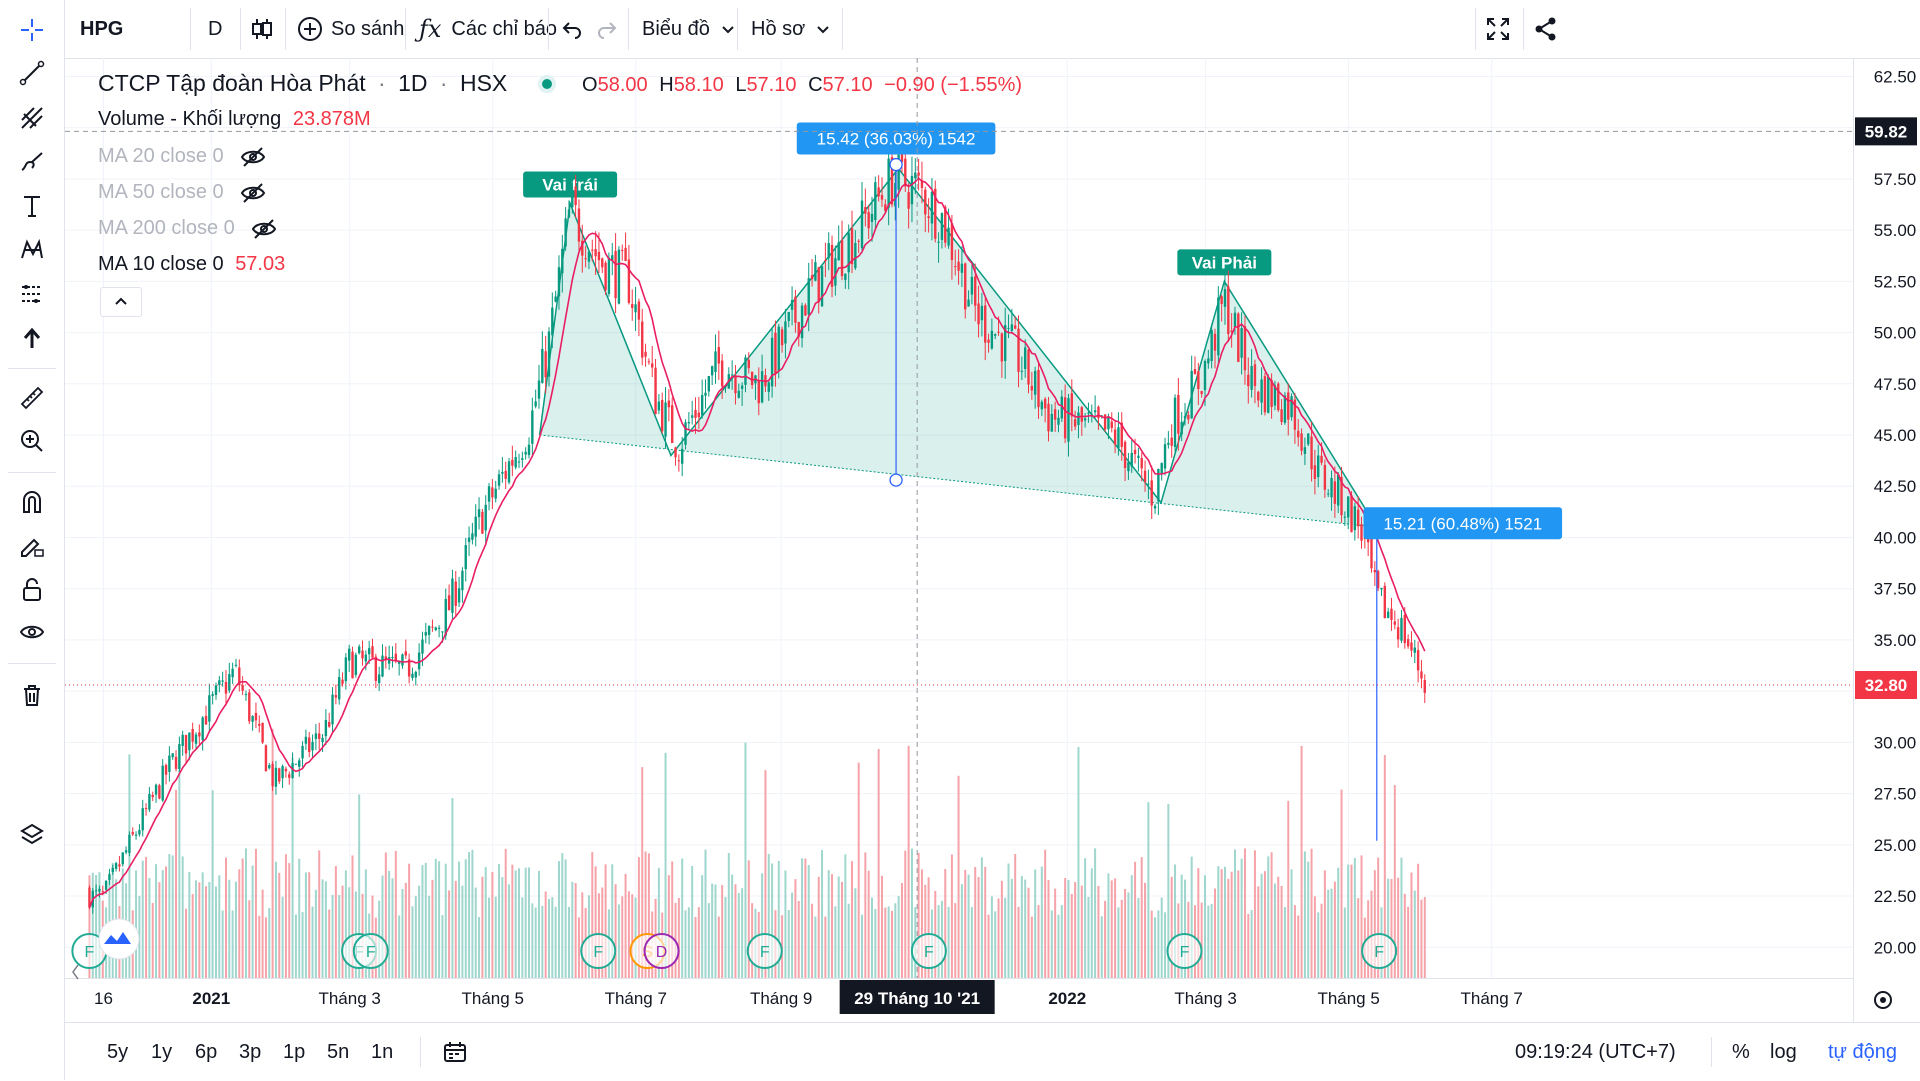  I want to click on candles-icon, so click(262, 29).